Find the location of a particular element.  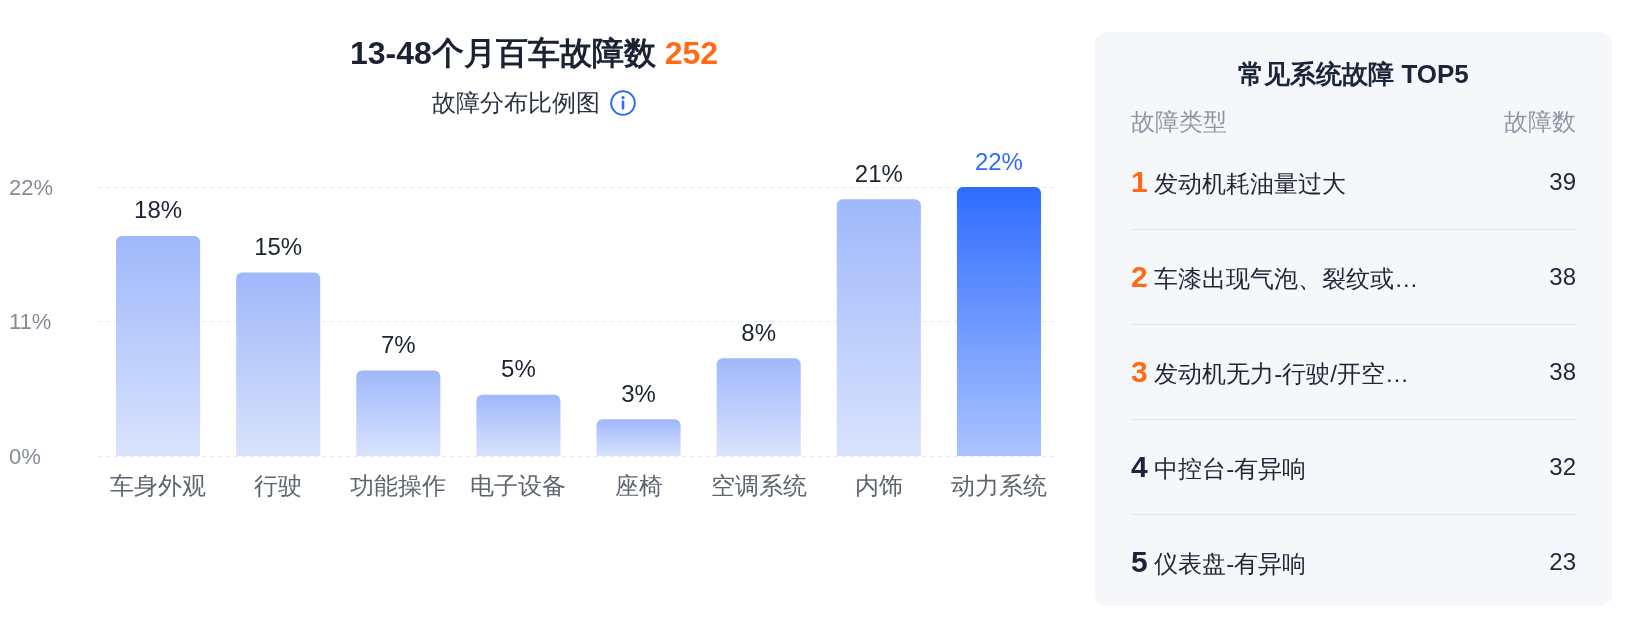

x-tick-label: 座椅 is located at coordinates (638, 485).